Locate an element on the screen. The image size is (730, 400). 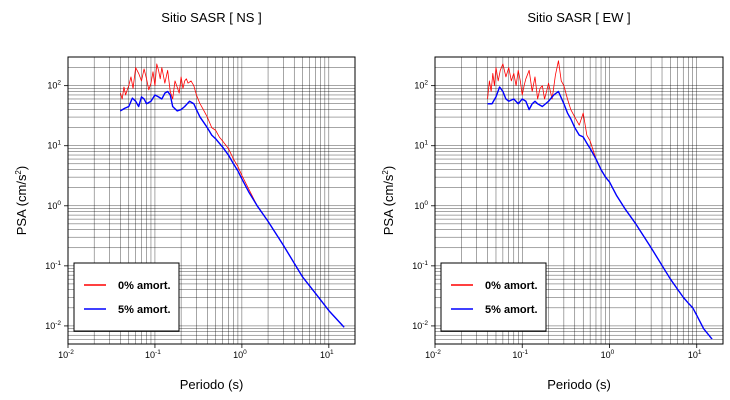
chart-title: Sitio SASR [ NS ] is located at coordinates (211, 17).